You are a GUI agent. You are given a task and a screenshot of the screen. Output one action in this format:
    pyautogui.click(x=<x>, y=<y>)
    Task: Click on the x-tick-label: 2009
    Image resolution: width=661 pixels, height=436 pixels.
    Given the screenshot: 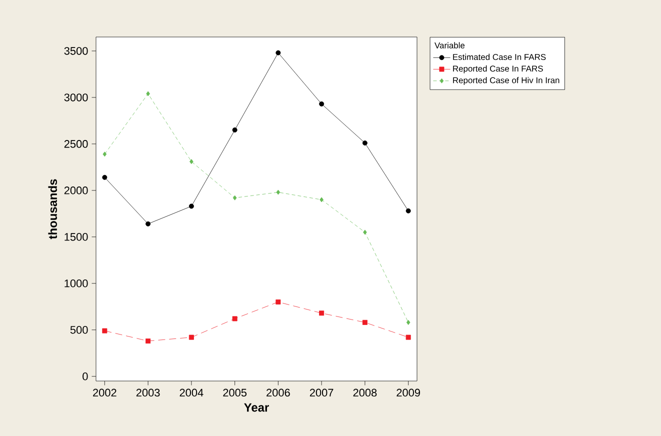 What is the action you would take?
    pyautogui.click(x=408, y=392)
    